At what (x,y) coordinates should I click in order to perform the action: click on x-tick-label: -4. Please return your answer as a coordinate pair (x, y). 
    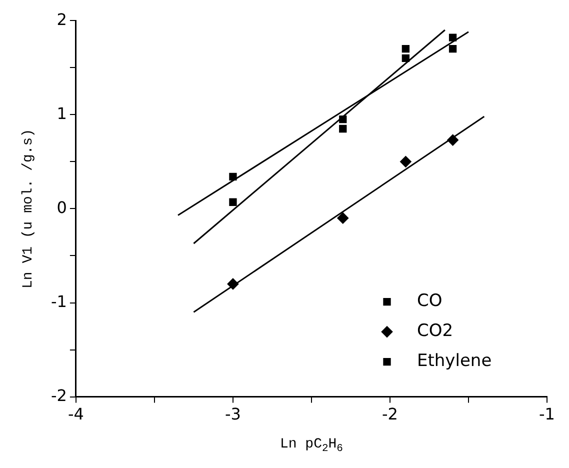
    Looking at the image, I should click on (76, 414).